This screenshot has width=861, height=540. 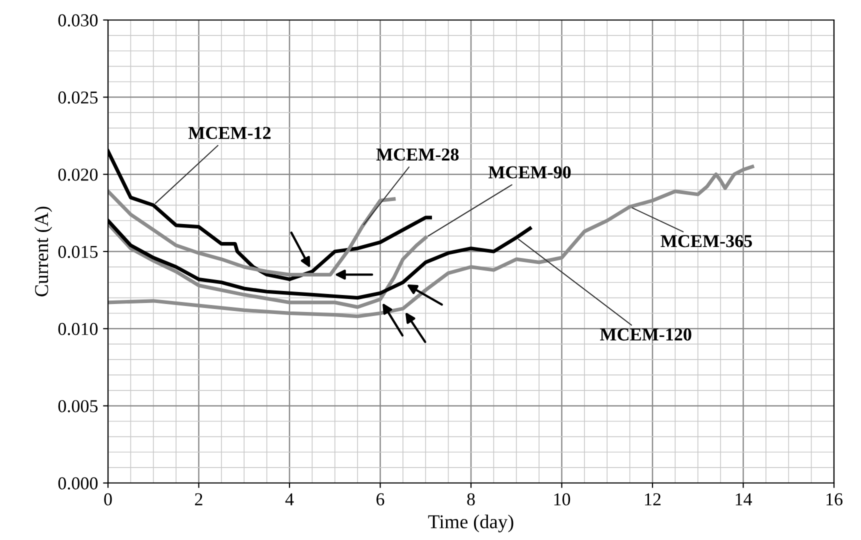 What do you see at coordinates (198, 499) in the screenshot?
I see `x-tick-label: 2` at bounding box center [198, 499].